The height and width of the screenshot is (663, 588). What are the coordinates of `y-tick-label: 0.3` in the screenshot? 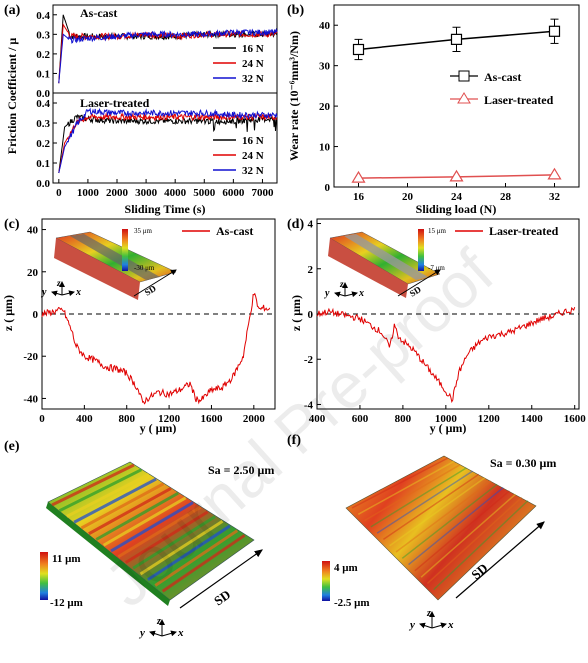 It's located at (43, 35).